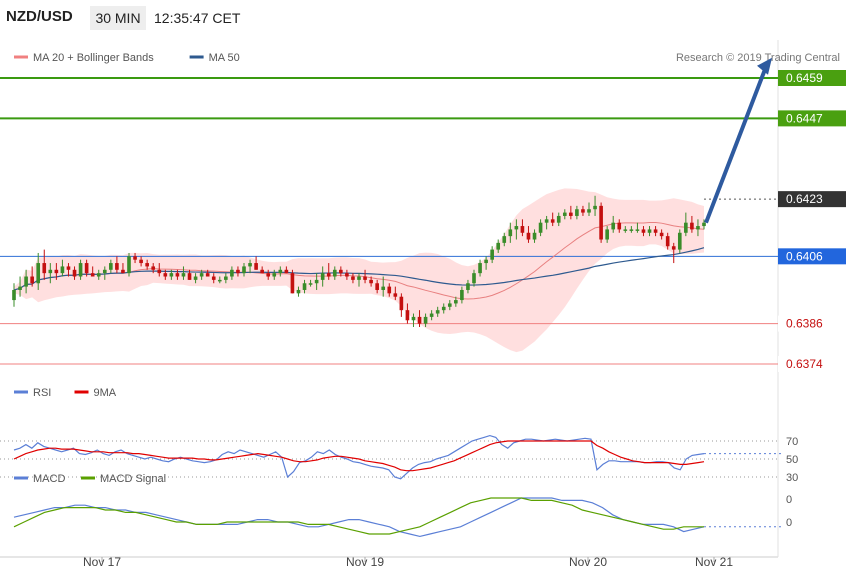 The width and height of the screenshot is (850, 576). I want to click on level-label-0.6447: 0.6447, so click(804, 118).